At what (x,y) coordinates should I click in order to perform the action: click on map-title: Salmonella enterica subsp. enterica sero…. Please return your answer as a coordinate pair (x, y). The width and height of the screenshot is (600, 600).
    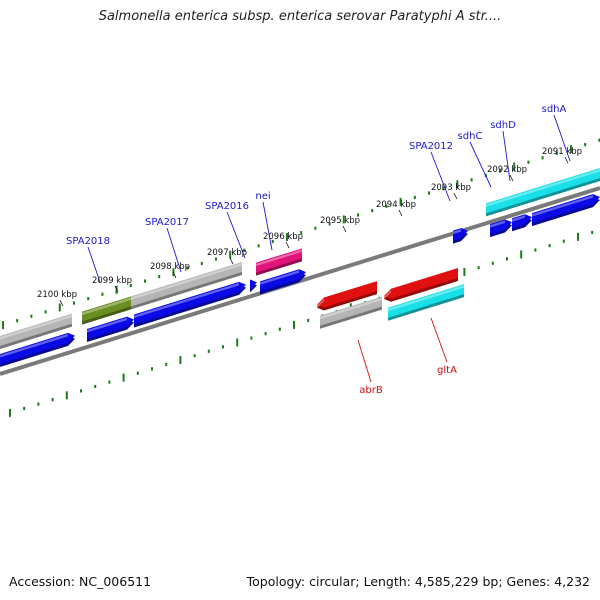
    Looking at the image, I should click on (300, 16).